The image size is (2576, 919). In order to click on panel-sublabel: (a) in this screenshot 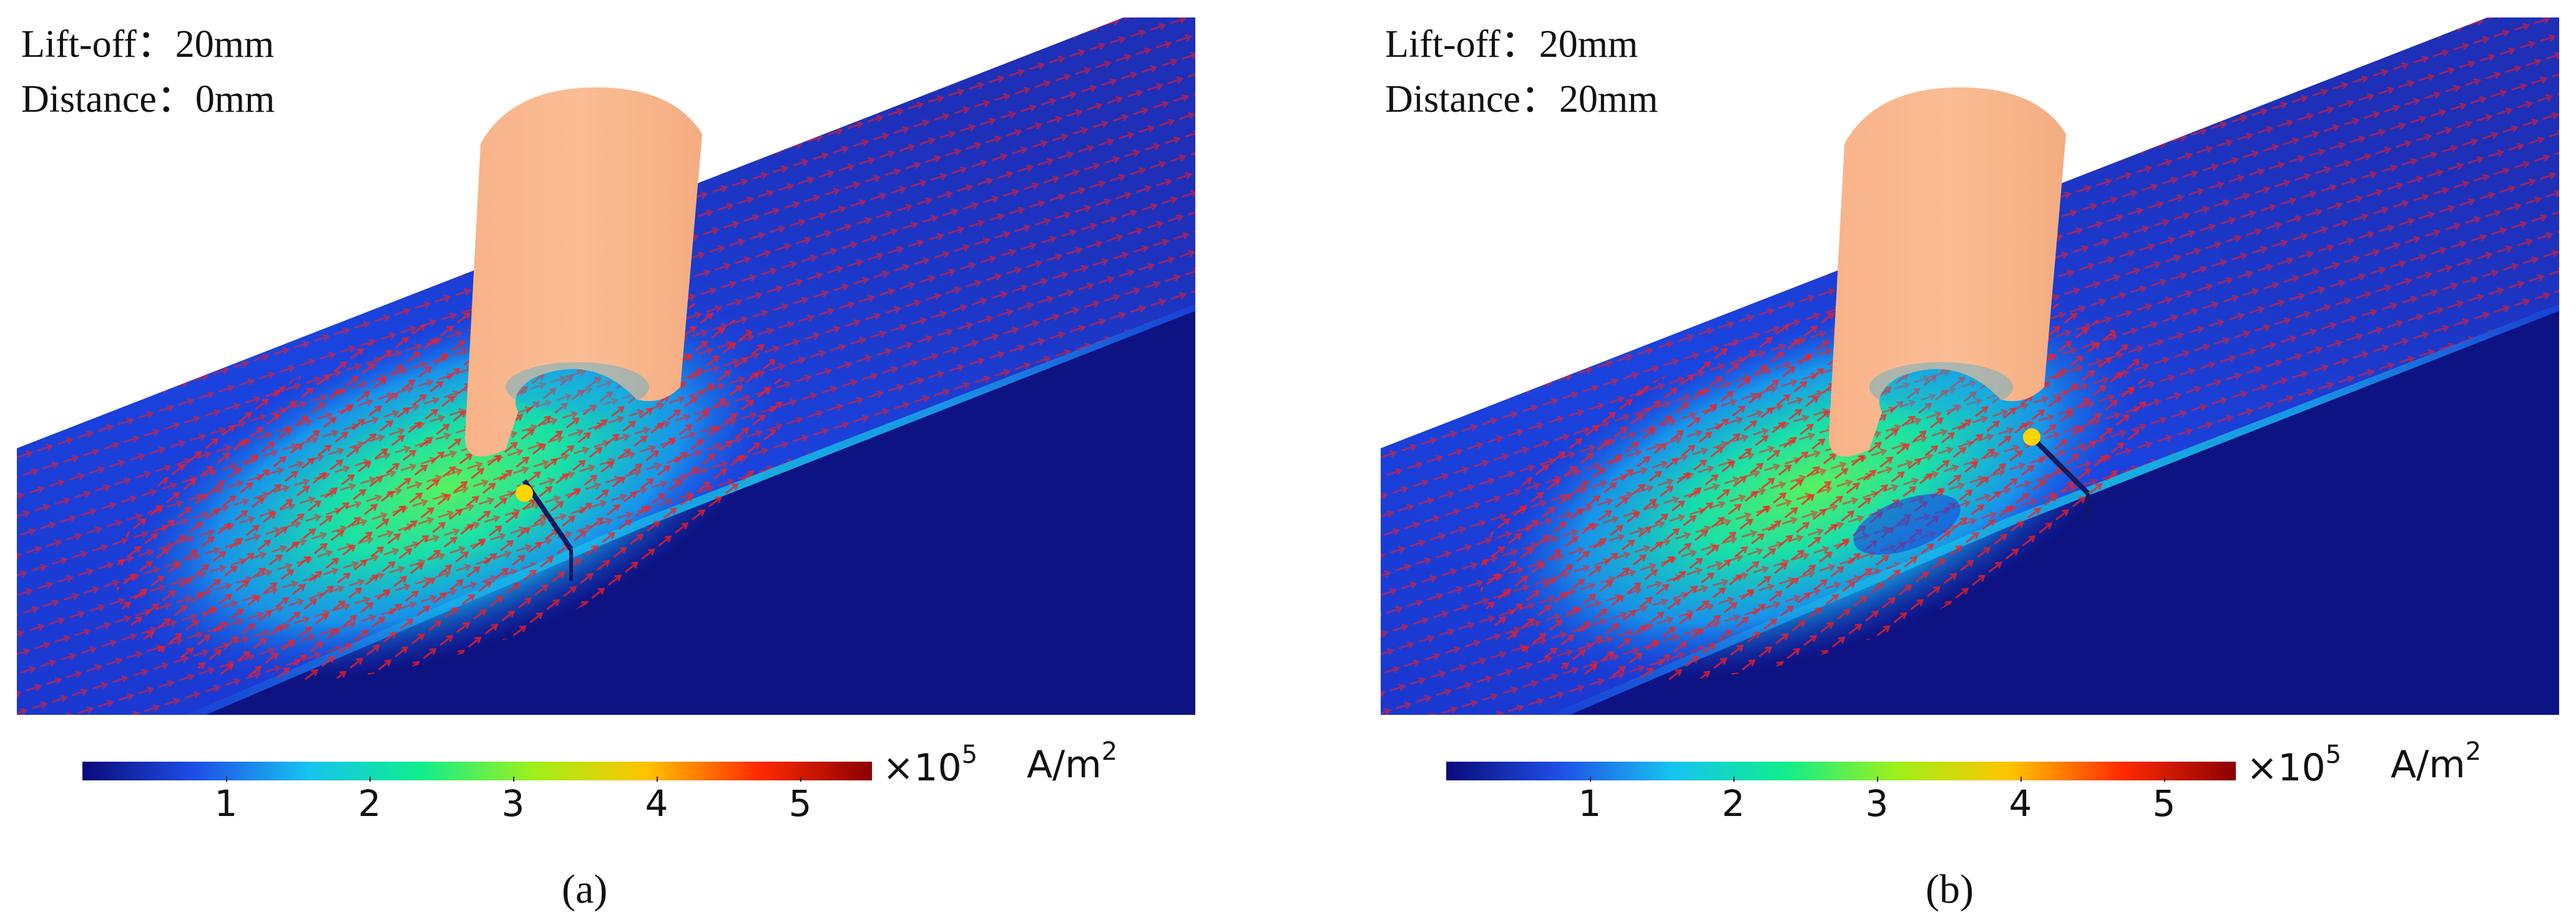, I will do `click(585, 890)`.